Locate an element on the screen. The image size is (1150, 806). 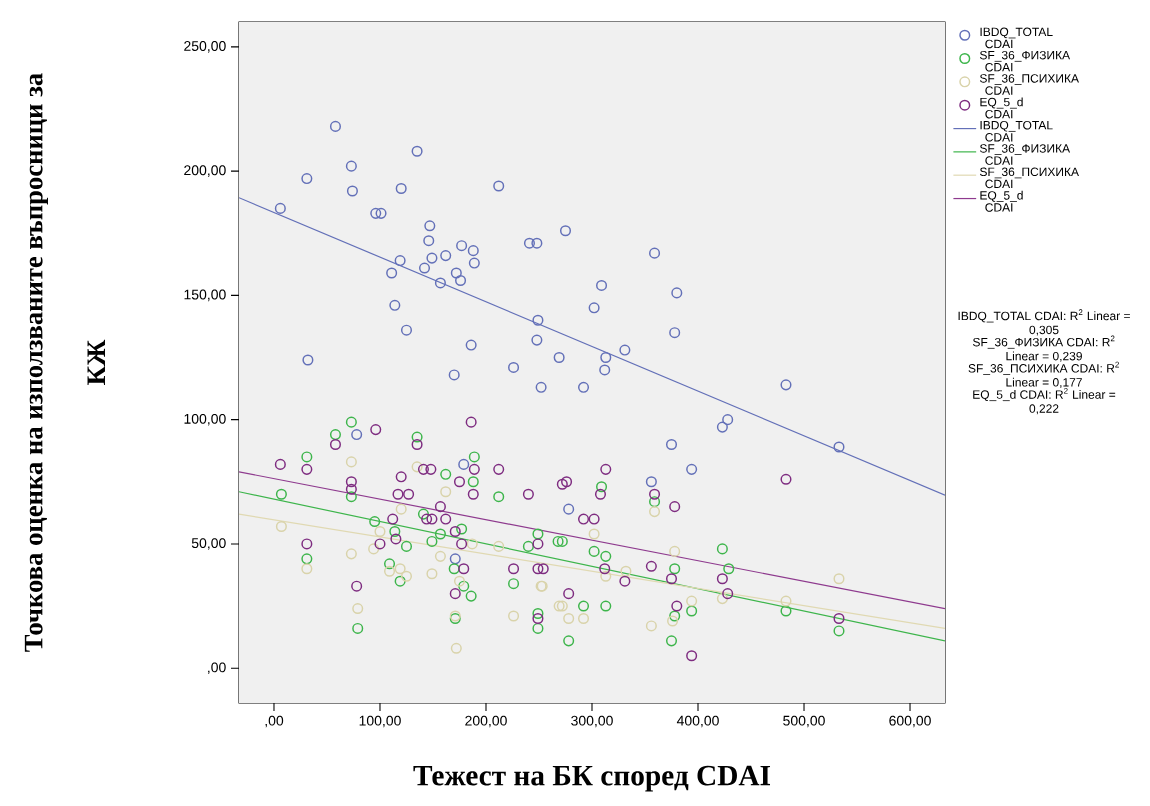
legend-label: IBDQ_TOTAL CDAI is located at coordinates (1016, 38).